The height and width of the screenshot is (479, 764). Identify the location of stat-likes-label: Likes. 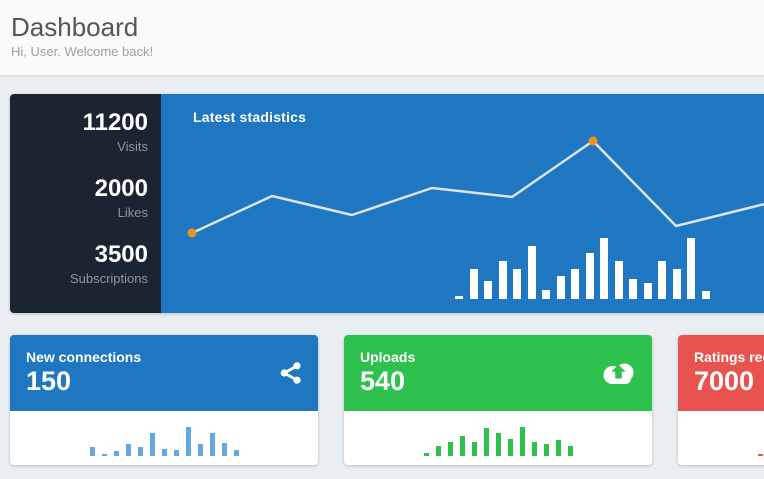
(132, 212).